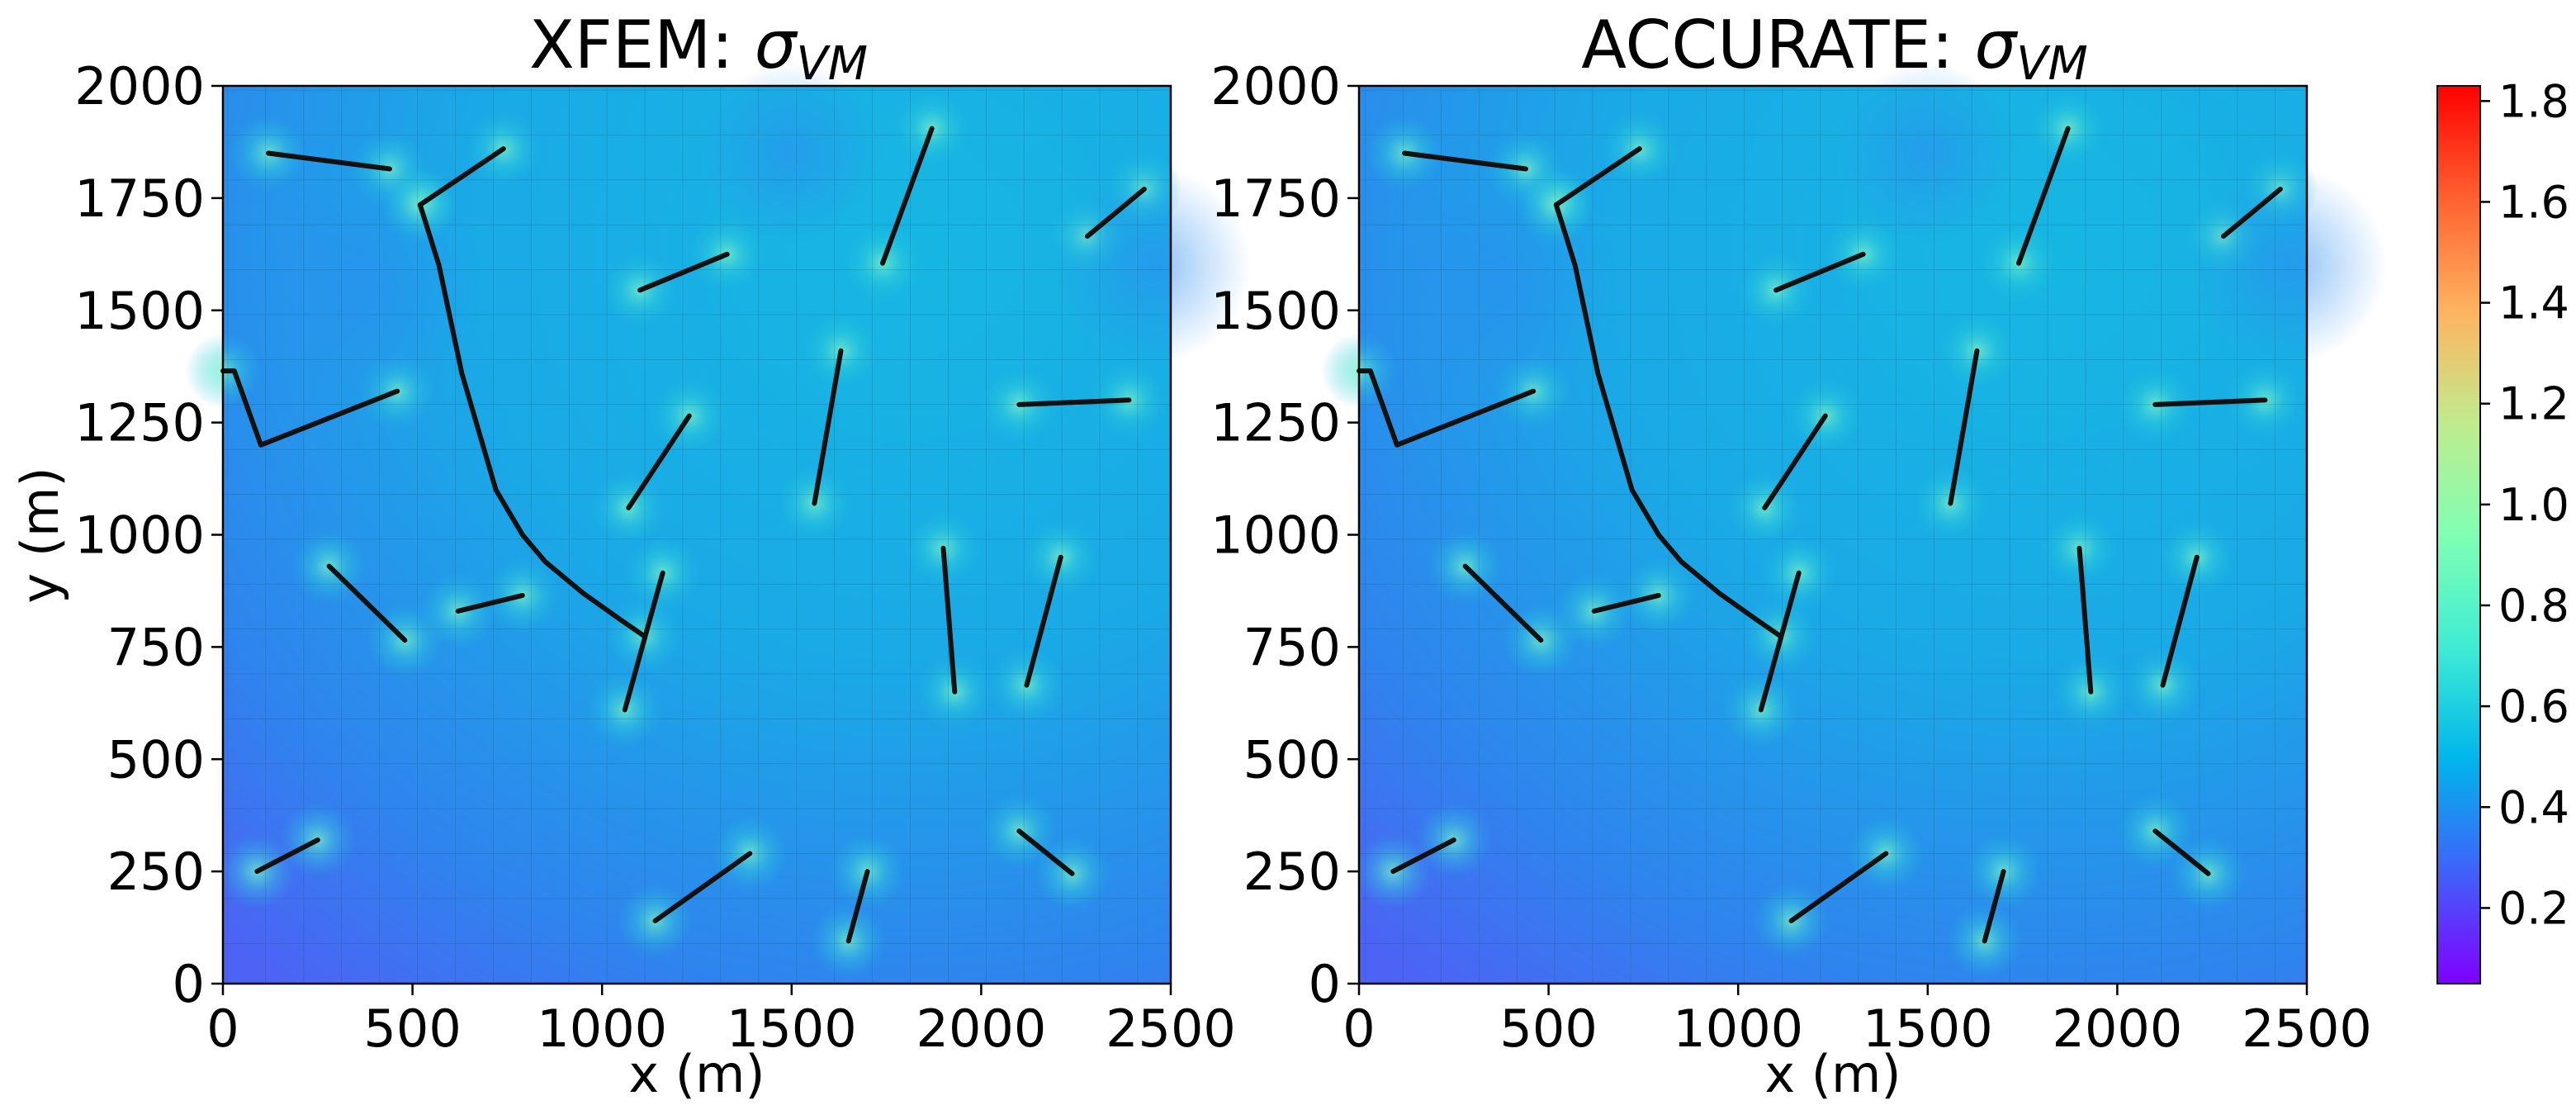 This screenshot has width=2576, height=1110. Describe the element at coordinates (2533, 606) in the screenshot. I see `colorbar-tick-label: 0.8` at that location.